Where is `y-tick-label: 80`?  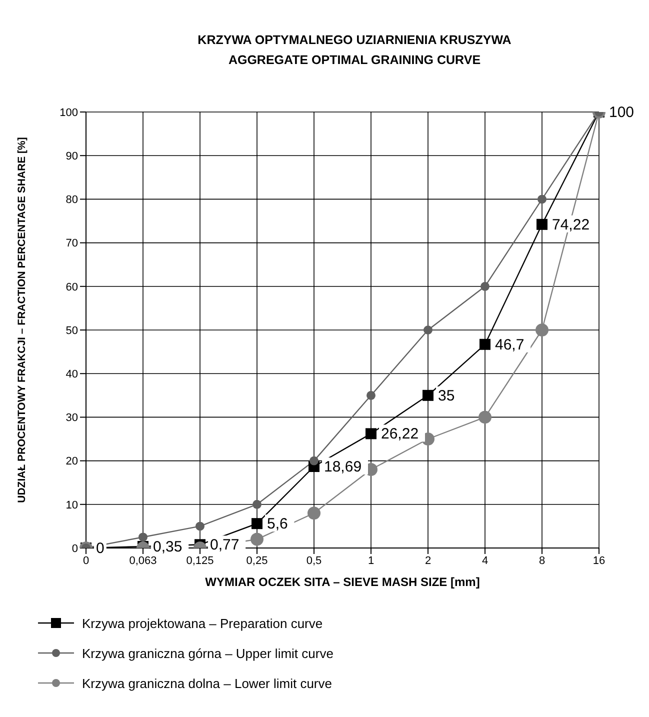 y-tick-label: 80 is located at coordinates (72, 200).